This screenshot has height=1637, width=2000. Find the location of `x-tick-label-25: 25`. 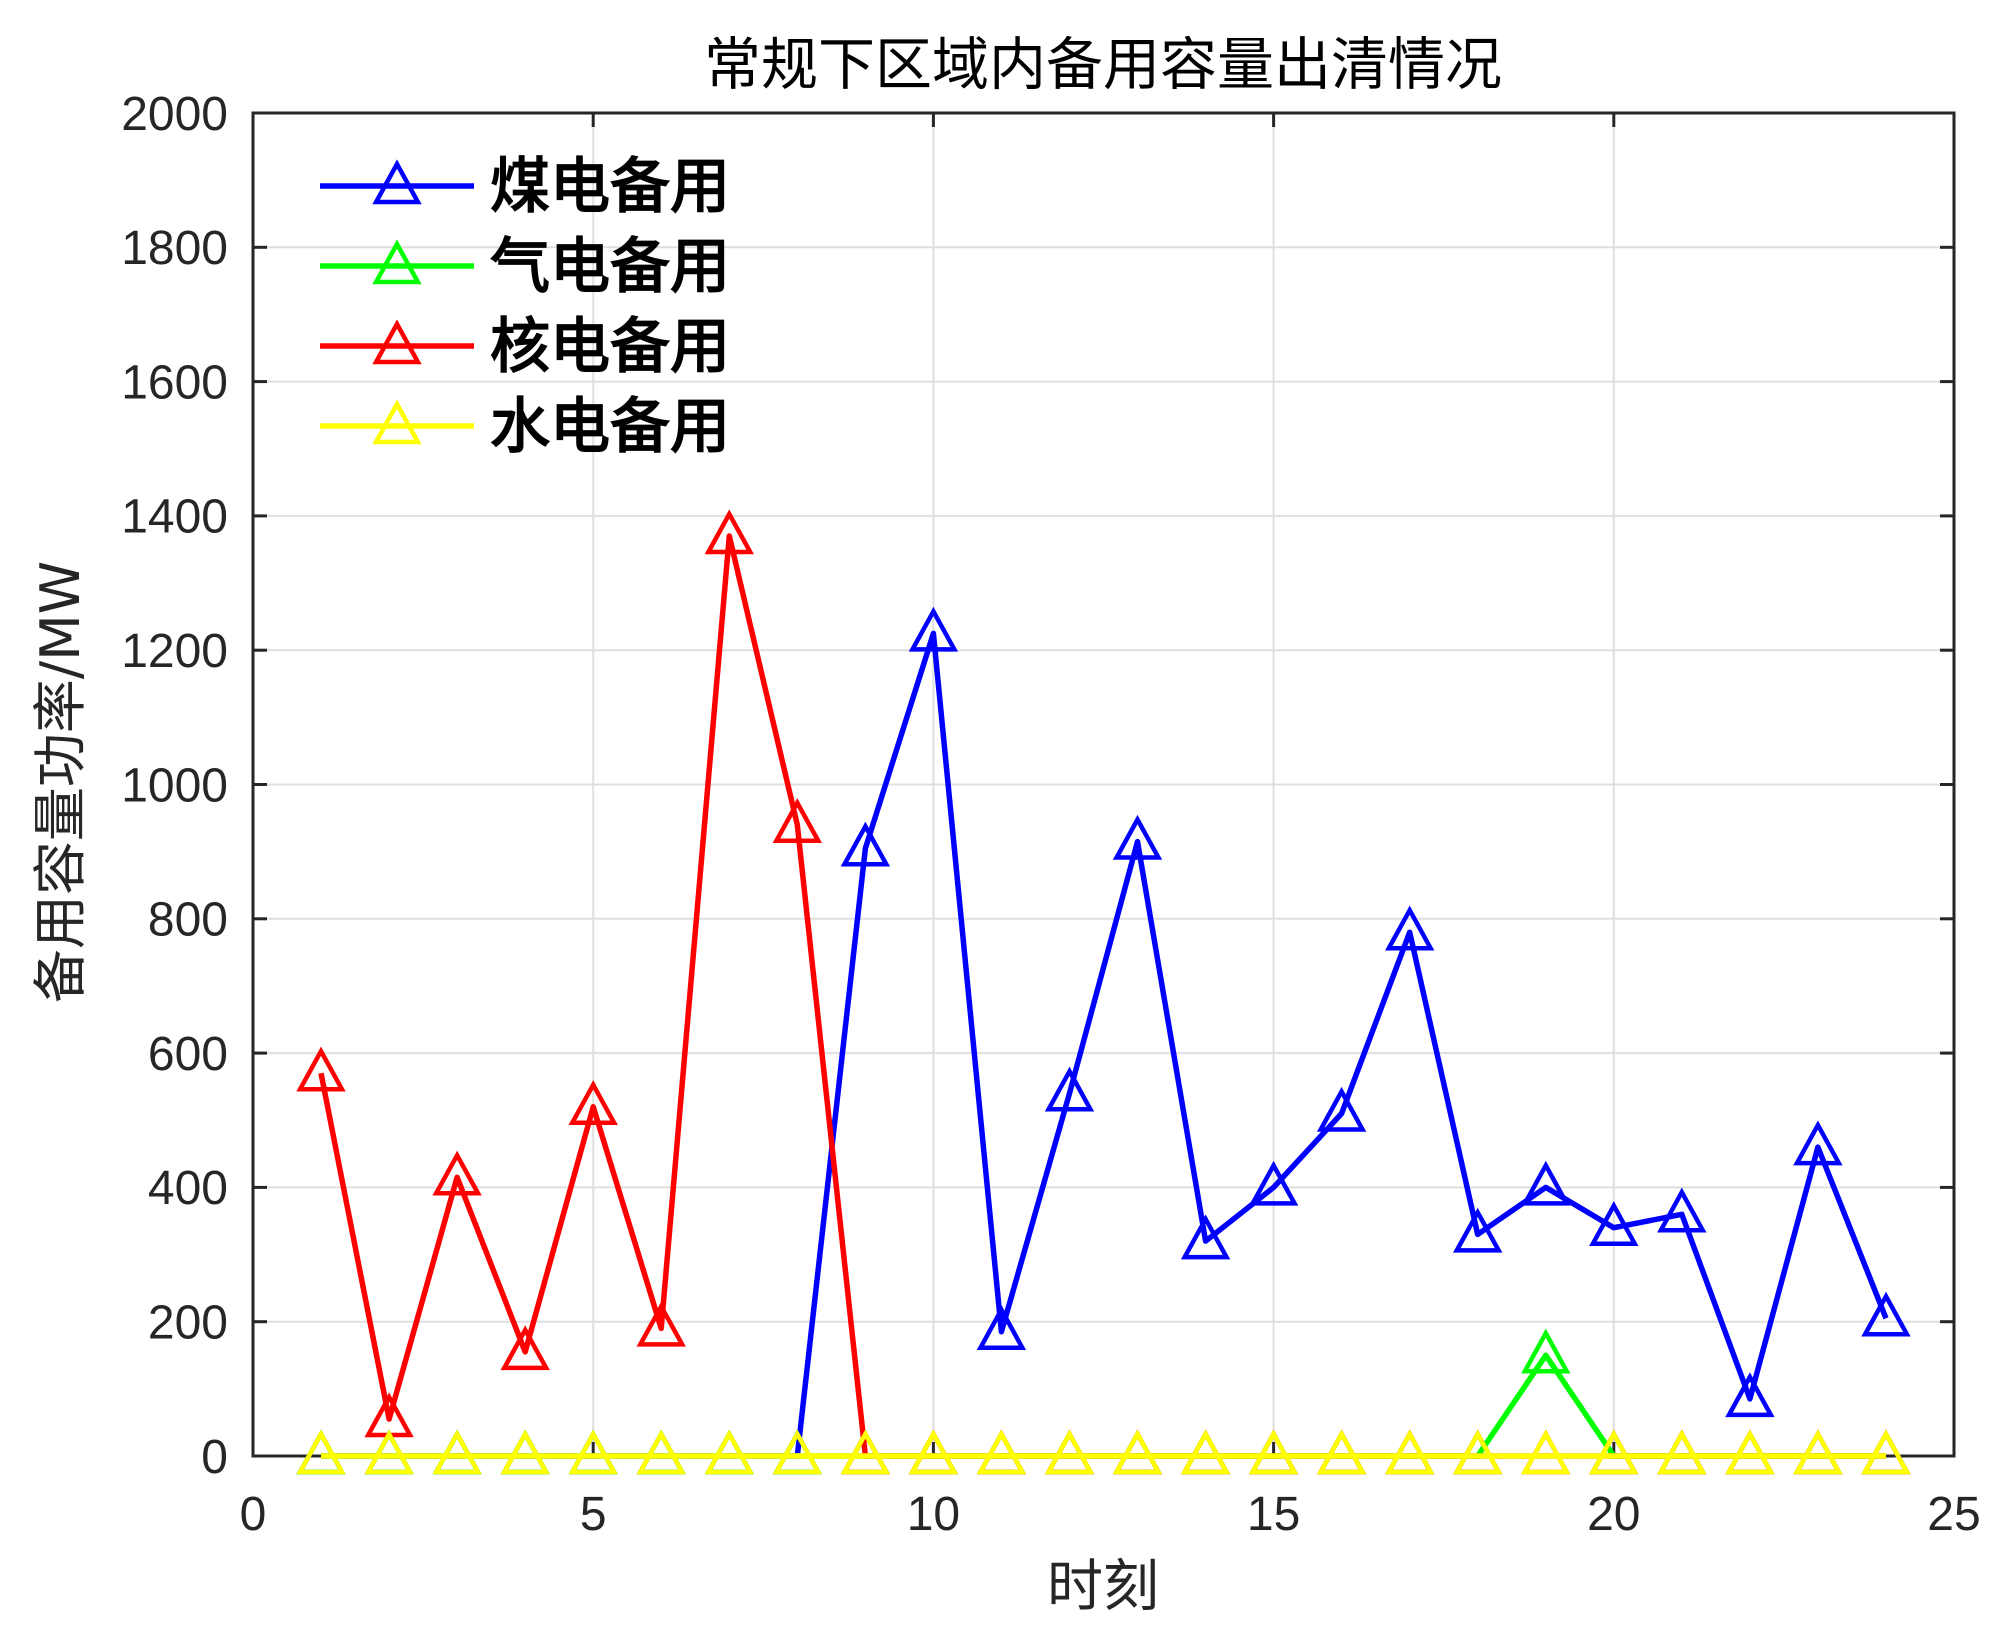

x-tick-label-25: 25 is located at coordinates (1953, 1514).